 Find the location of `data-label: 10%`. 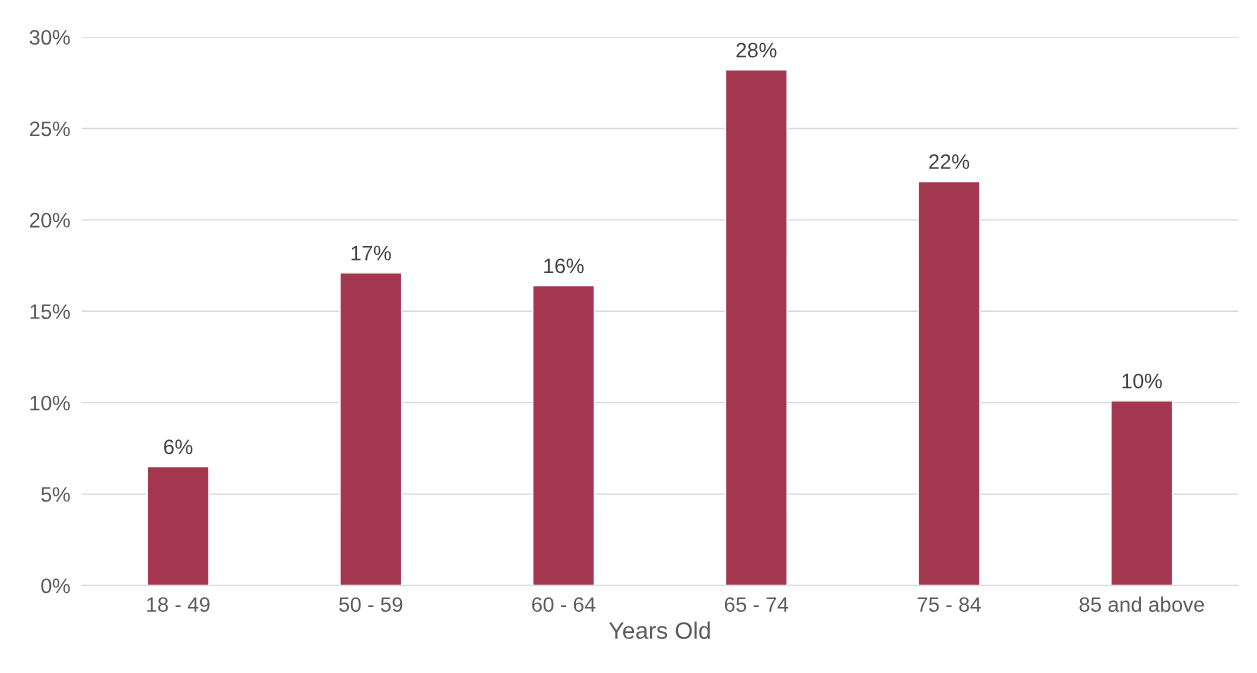

data-label: 10% is located at coordinates (1142, 381).